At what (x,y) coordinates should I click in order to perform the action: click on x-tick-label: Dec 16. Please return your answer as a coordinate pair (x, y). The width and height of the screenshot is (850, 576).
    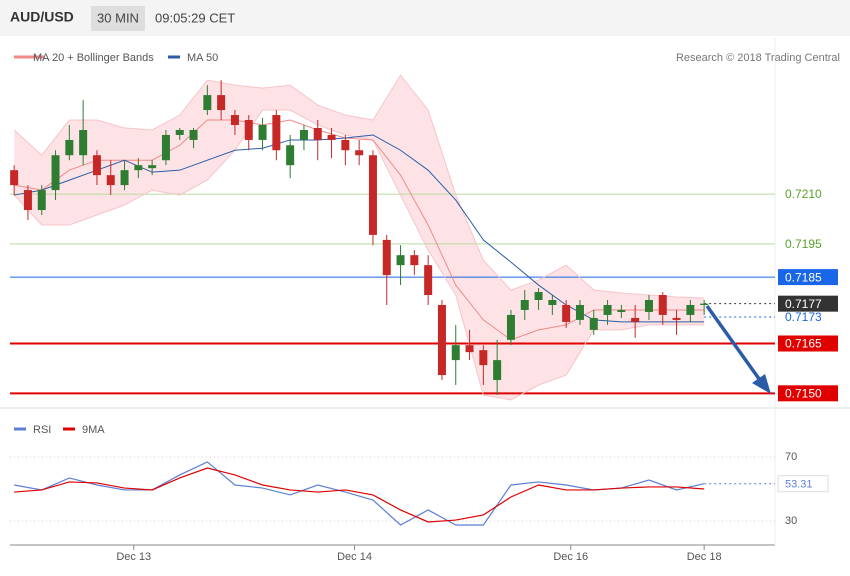
    Looking at the image, I should click on (570, 557).